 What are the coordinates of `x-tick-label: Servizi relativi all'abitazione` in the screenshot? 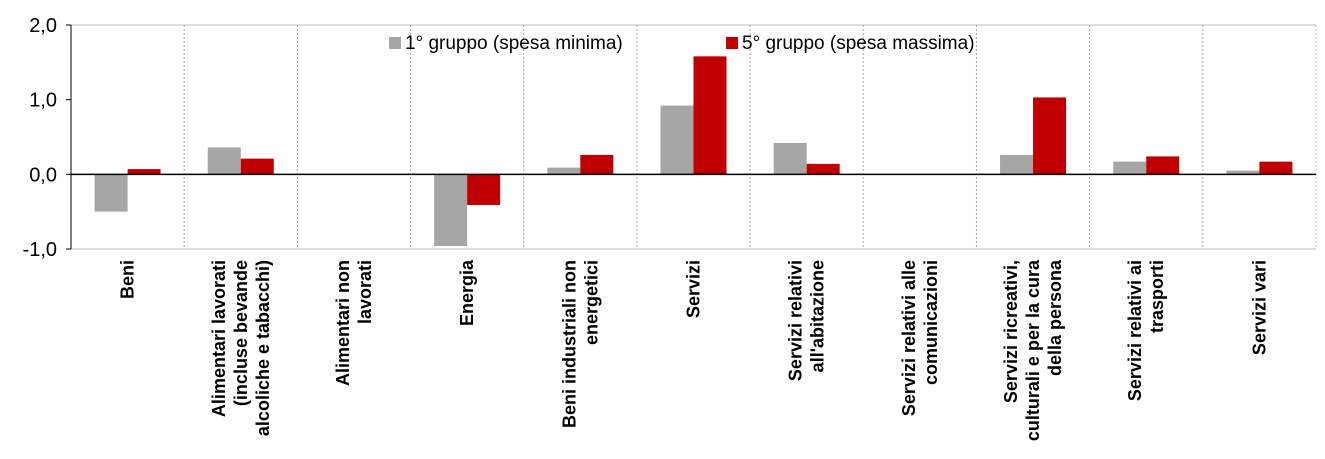 It's located at (807, 320).